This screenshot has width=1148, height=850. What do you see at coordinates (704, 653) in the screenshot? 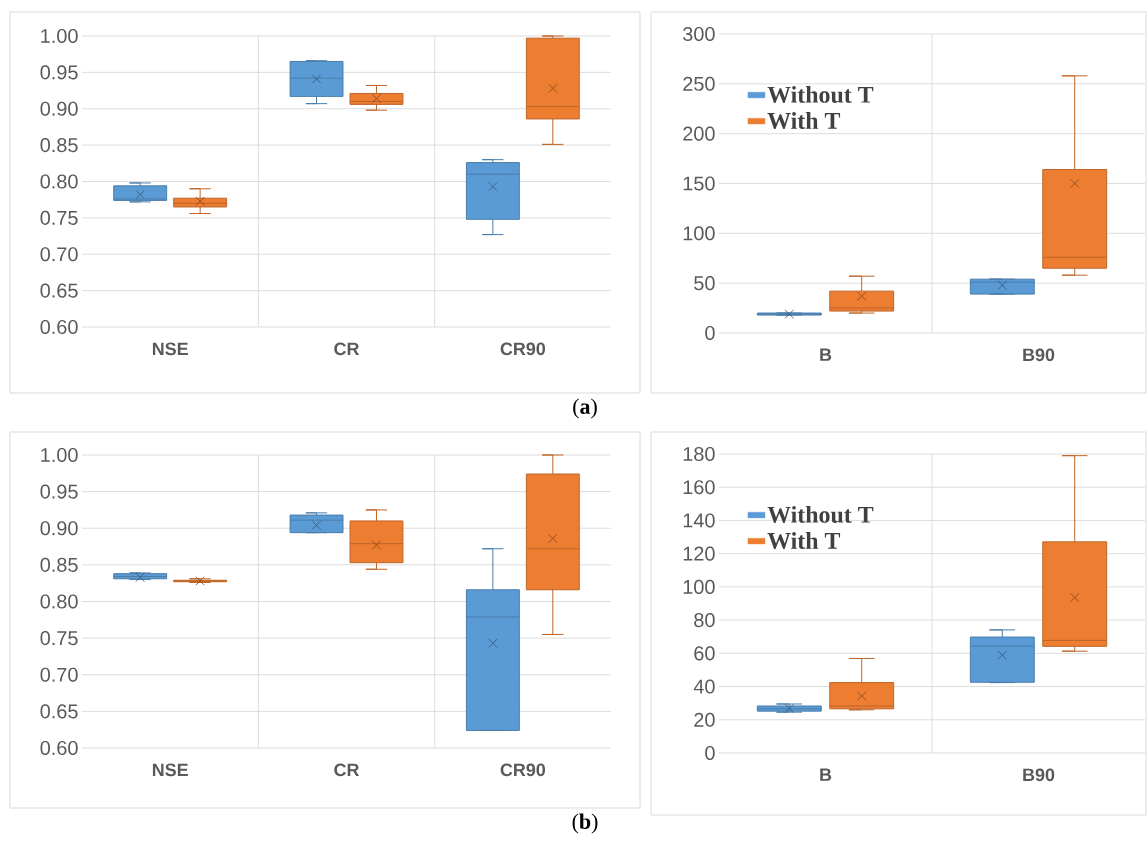
I see `y-tick-label: 60` at bounding box center [704, 653].